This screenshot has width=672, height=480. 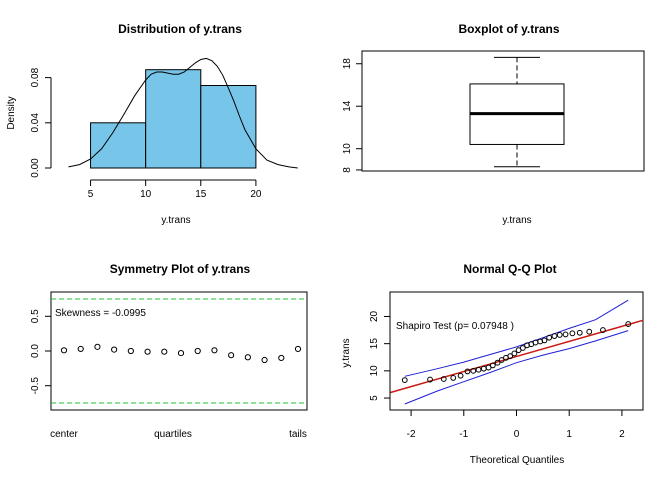 I want to click on histogram-x-tick-label: 10, so click(x=146, y=194).